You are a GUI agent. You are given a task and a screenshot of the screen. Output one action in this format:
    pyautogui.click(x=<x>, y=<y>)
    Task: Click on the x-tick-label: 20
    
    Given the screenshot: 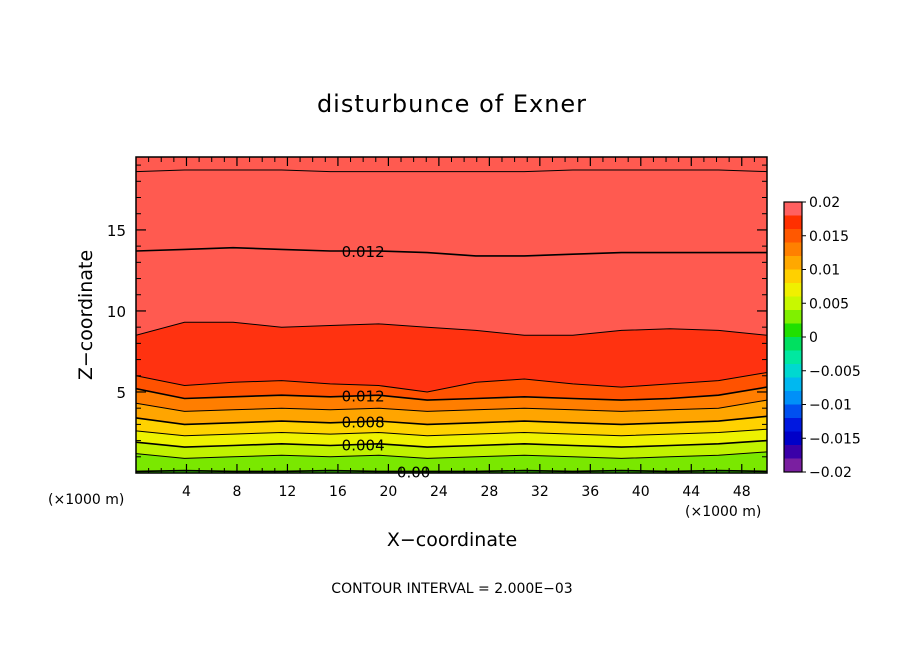 What is the action you would take?
    pyautogui.click(x=388, y=492)
    